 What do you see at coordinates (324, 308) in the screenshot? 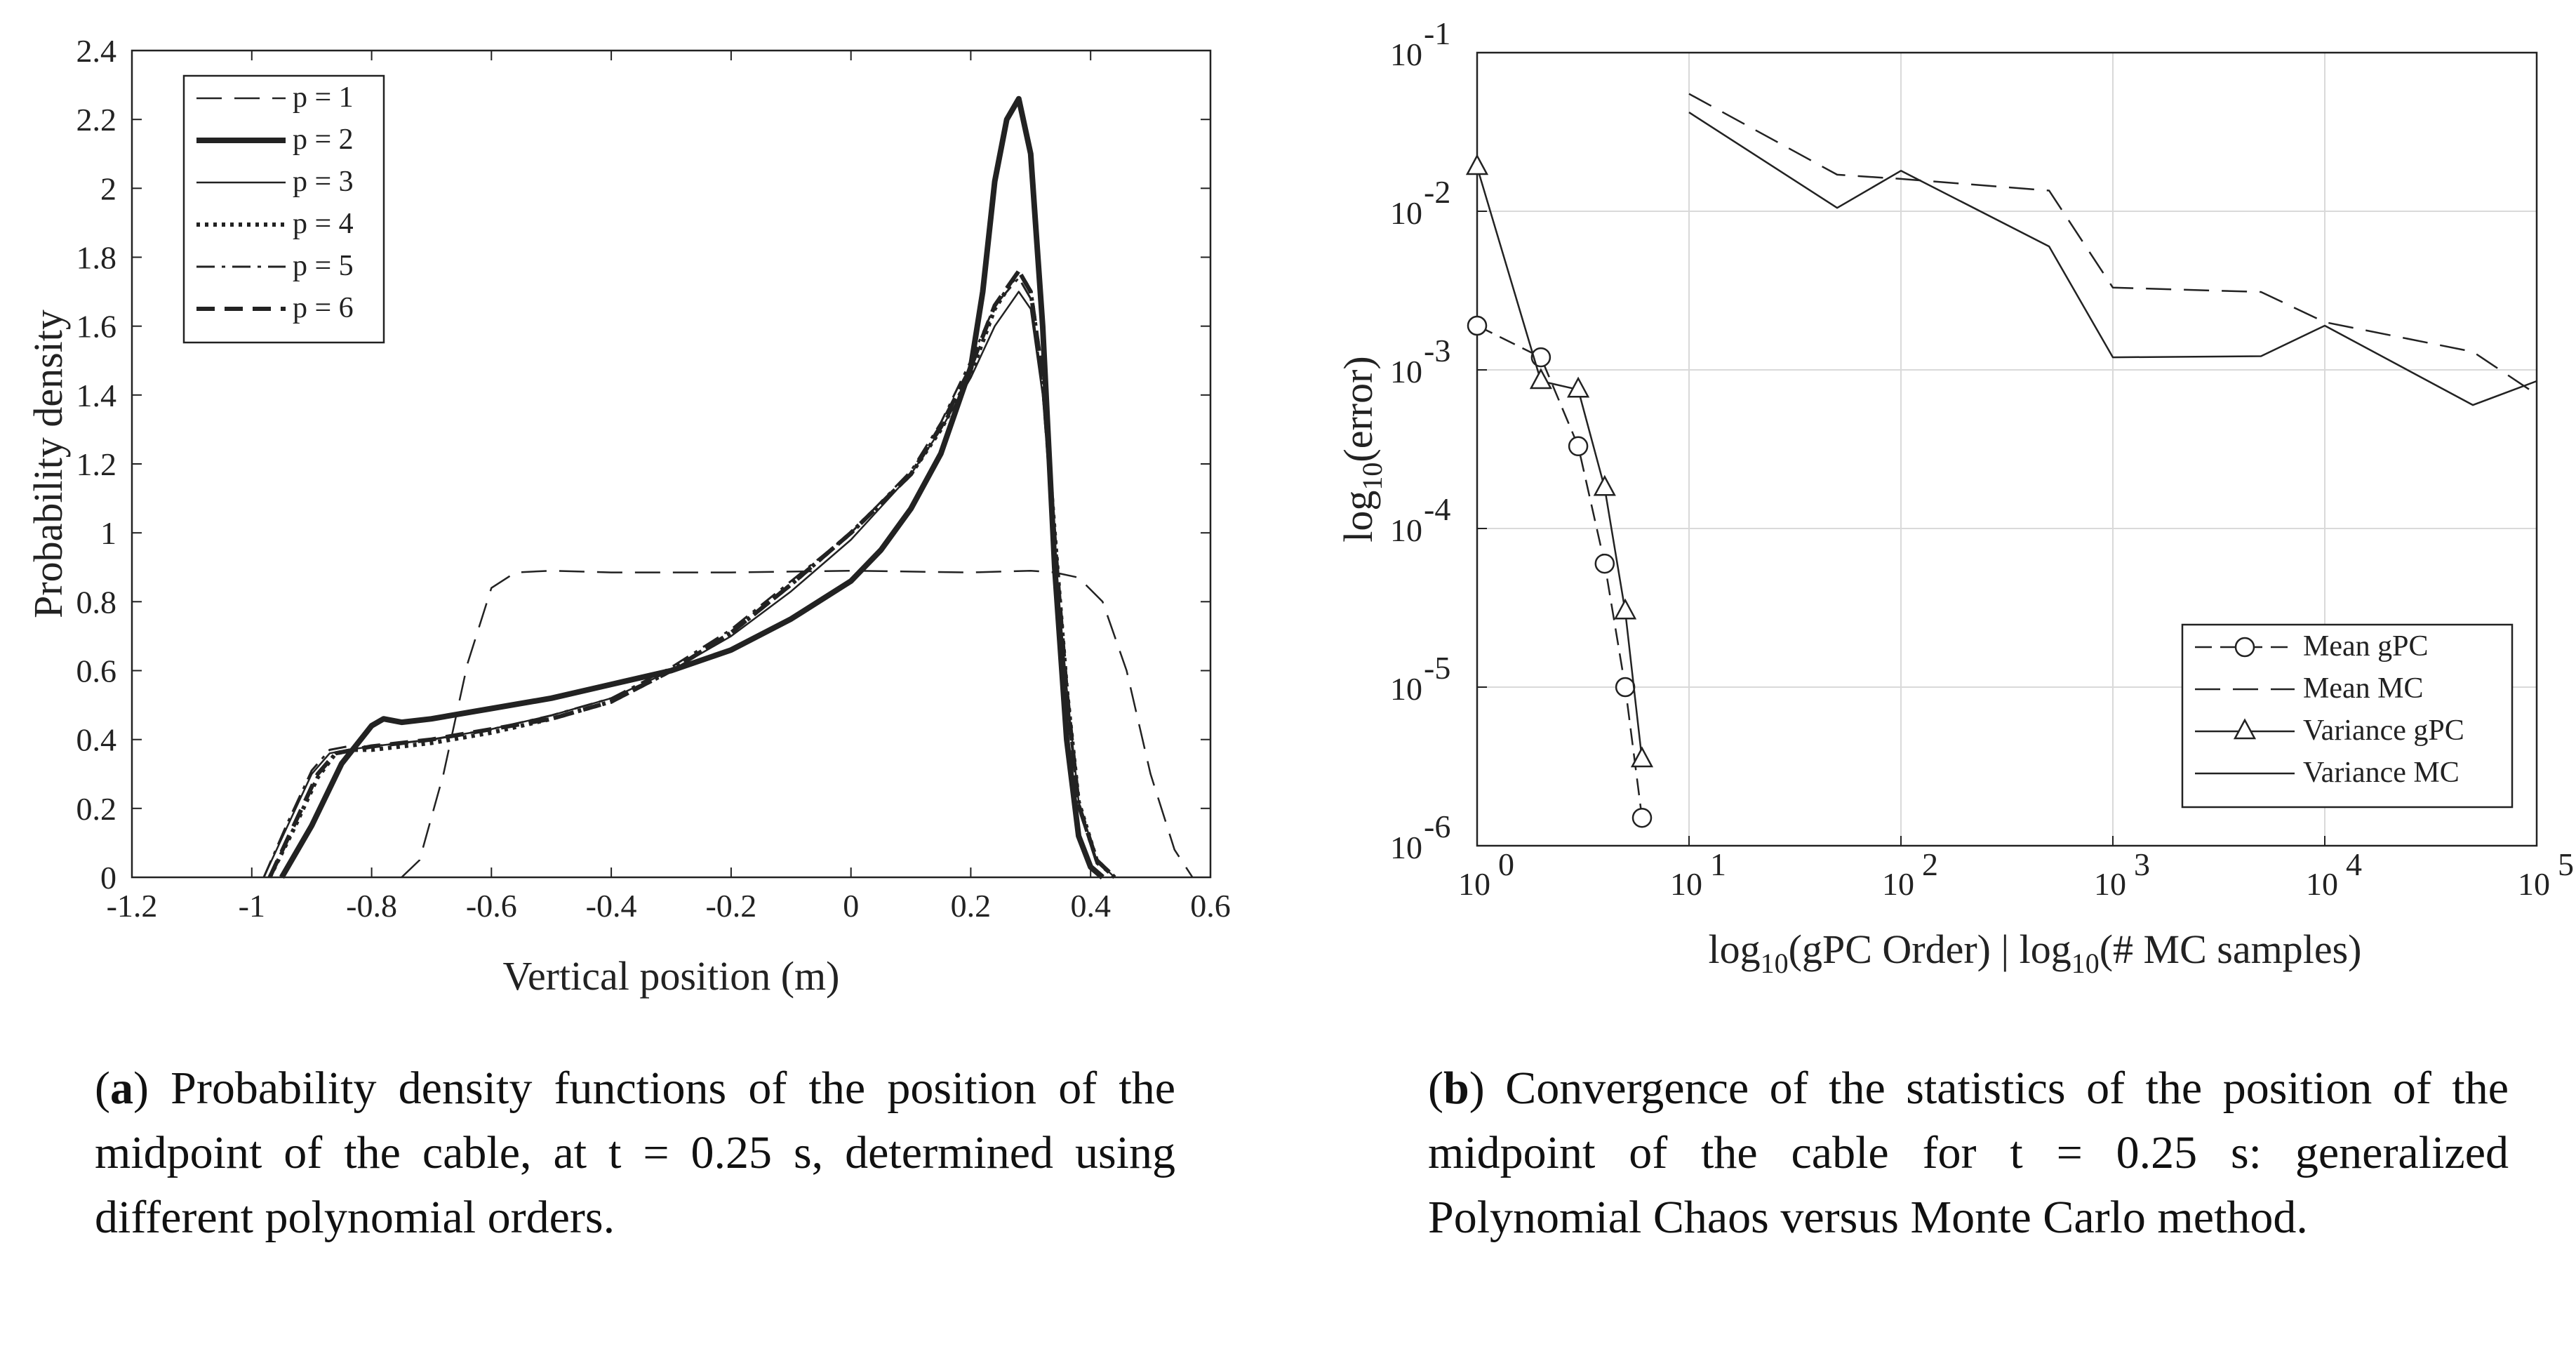
I see `legend-a-label: p = 6` at bounding box center [324, 308].